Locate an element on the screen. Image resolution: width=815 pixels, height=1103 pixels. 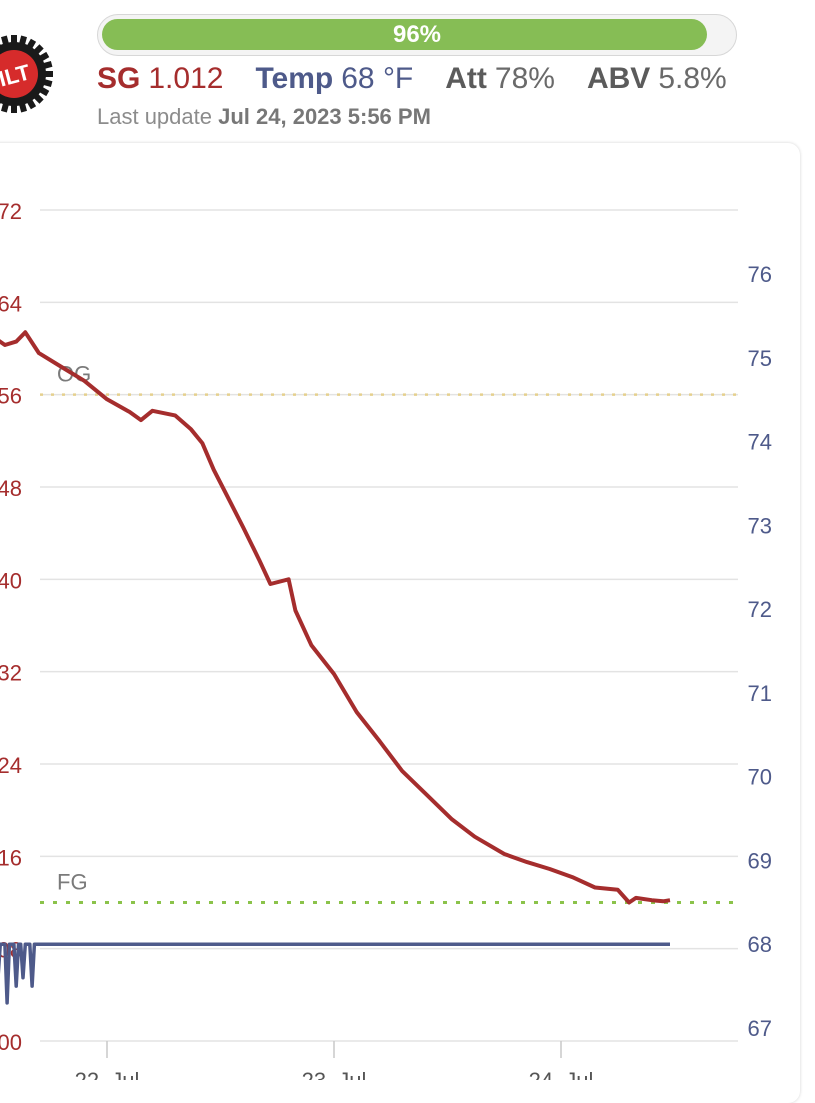
sg-value: 1.012 is located at coordinates (186, 78).